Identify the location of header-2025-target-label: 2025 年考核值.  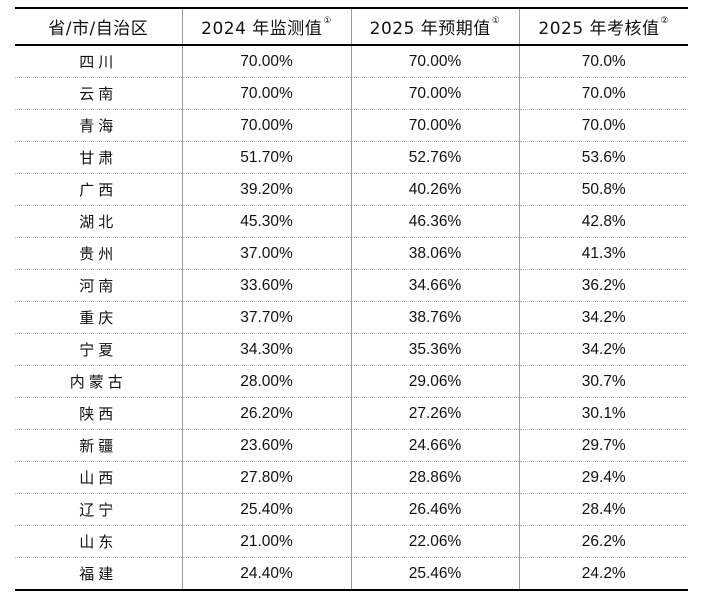
(599, 29).